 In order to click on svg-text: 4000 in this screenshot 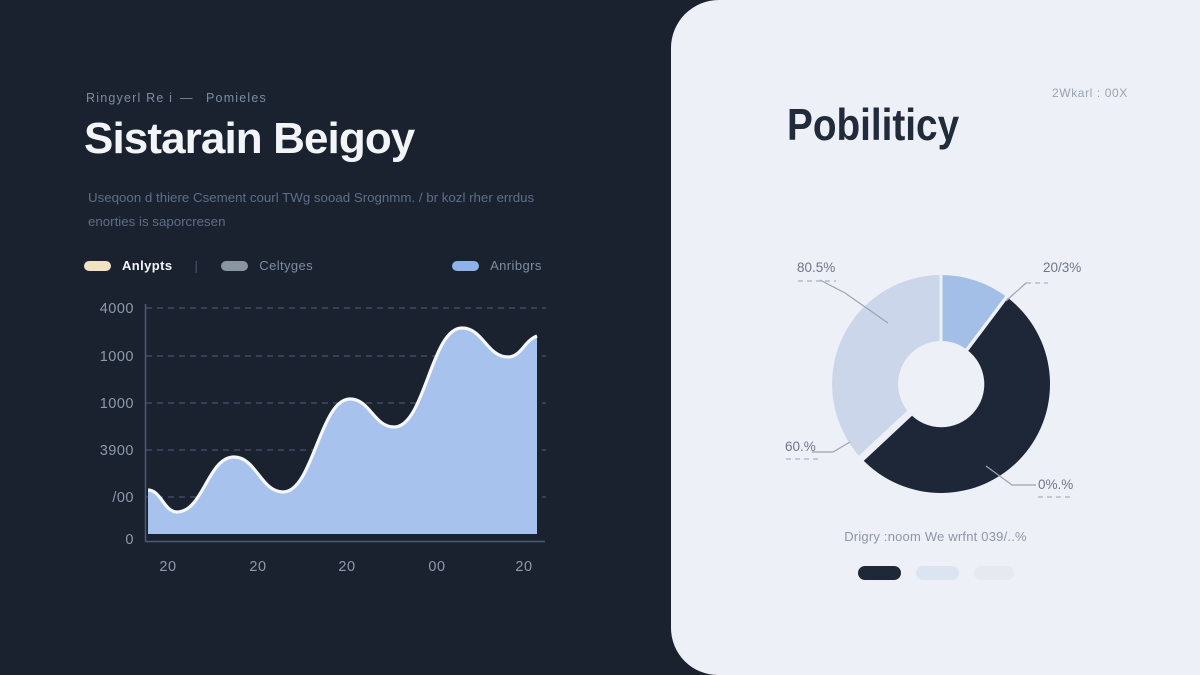, I will do `click(117, 309)`.